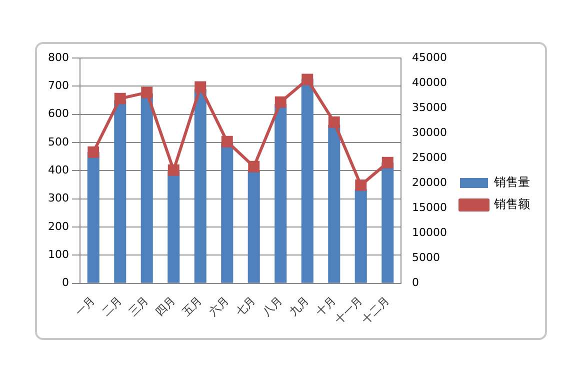  I want to click on x-tick-label: 十月, so click(326, 306).